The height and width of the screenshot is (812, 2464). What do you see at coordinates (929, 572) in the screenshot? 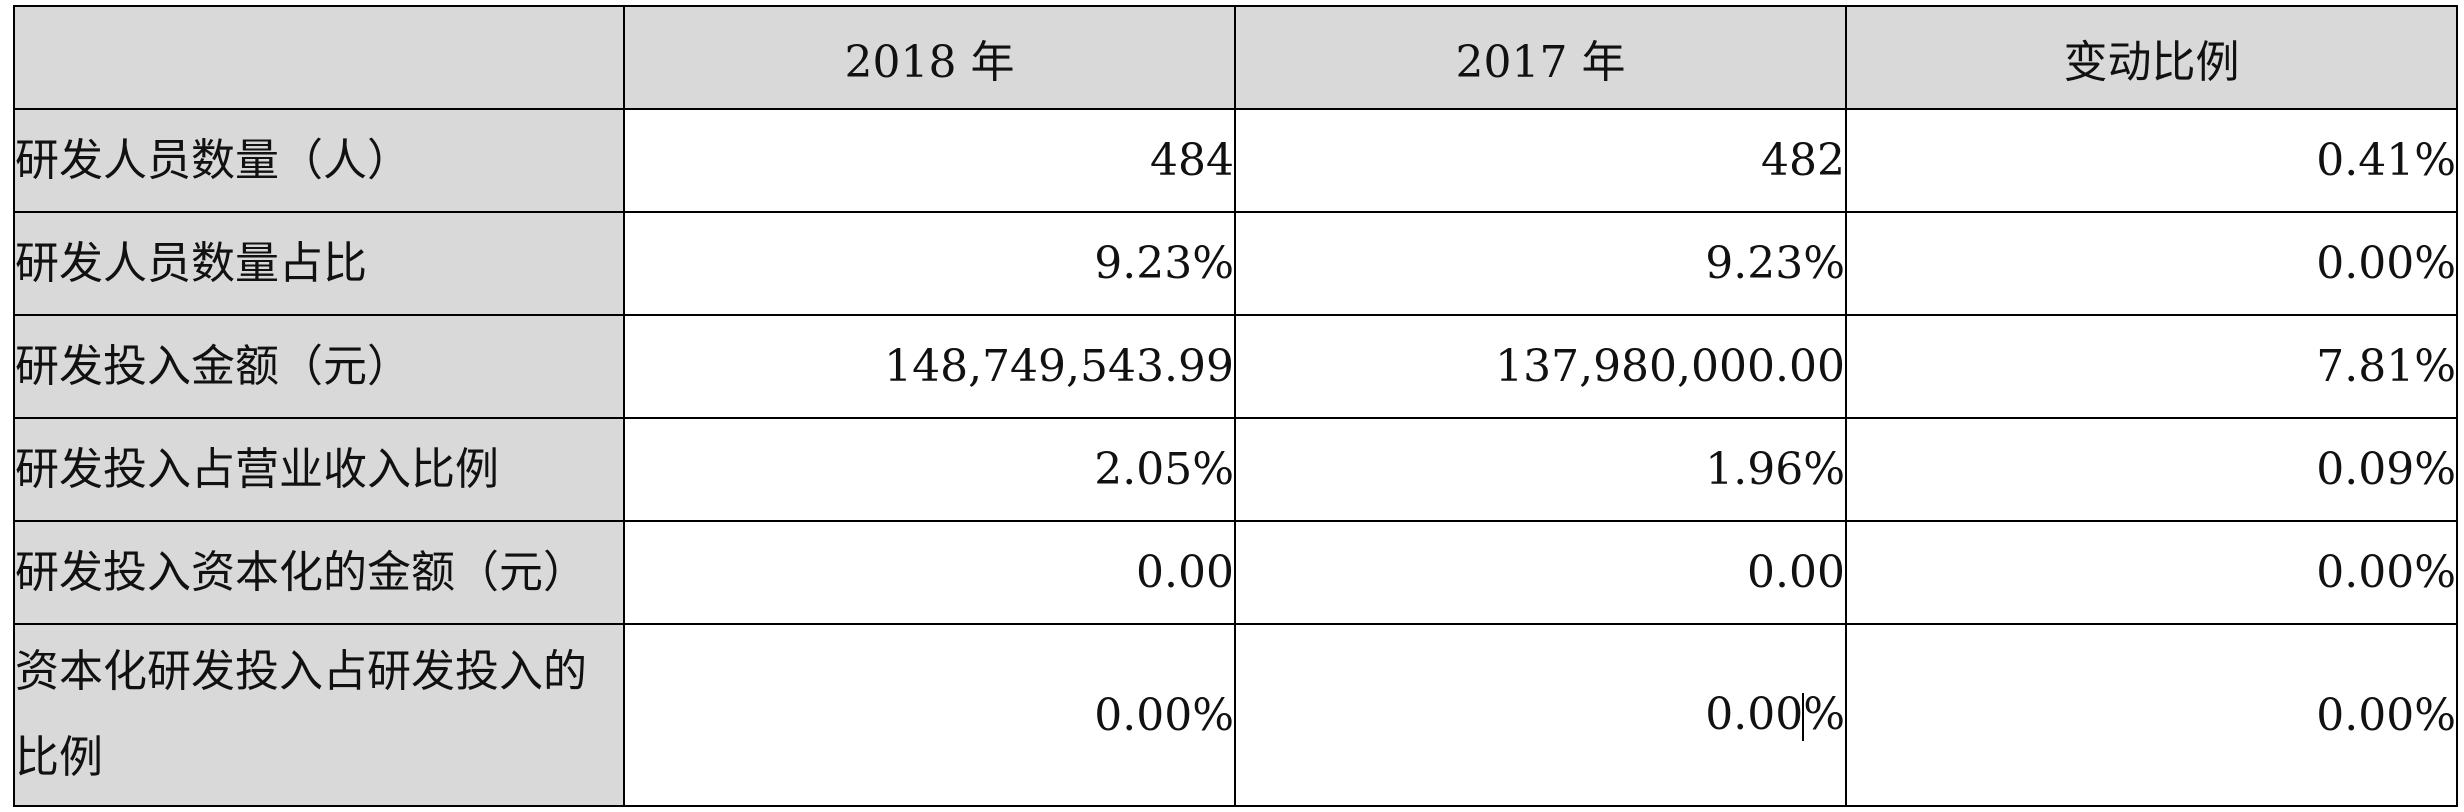
I see `cell-2018: 0.00` at bounding box center [929, 572].